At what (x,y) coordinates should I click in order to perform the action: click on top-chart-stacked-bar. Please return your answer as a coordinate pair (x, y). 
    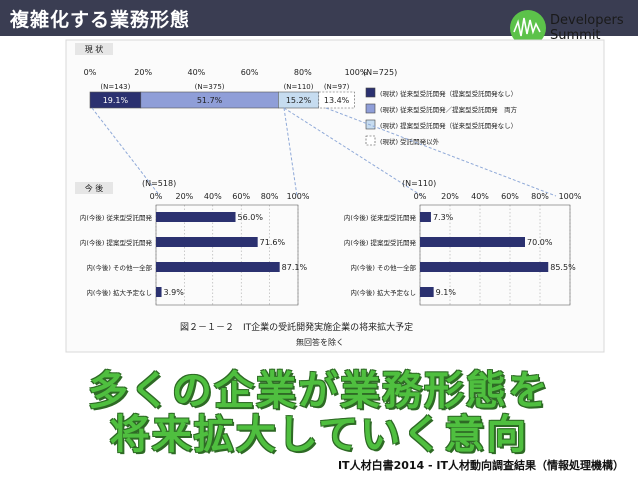
    Looking at the image, I should click on (222, 100).